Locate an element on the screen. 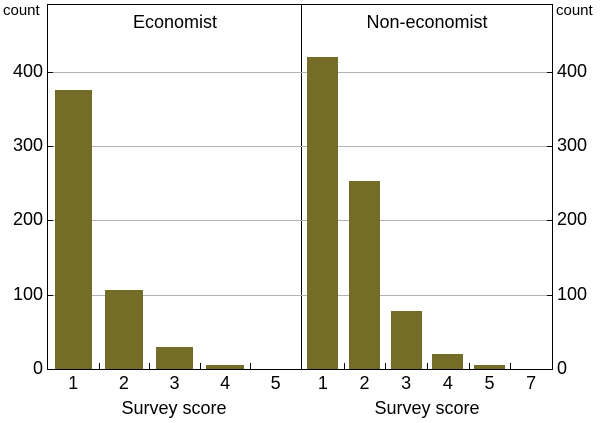 This screenshot has height=423, width=600. y-axis-unit-right: count is located at coordinates (574, 10).